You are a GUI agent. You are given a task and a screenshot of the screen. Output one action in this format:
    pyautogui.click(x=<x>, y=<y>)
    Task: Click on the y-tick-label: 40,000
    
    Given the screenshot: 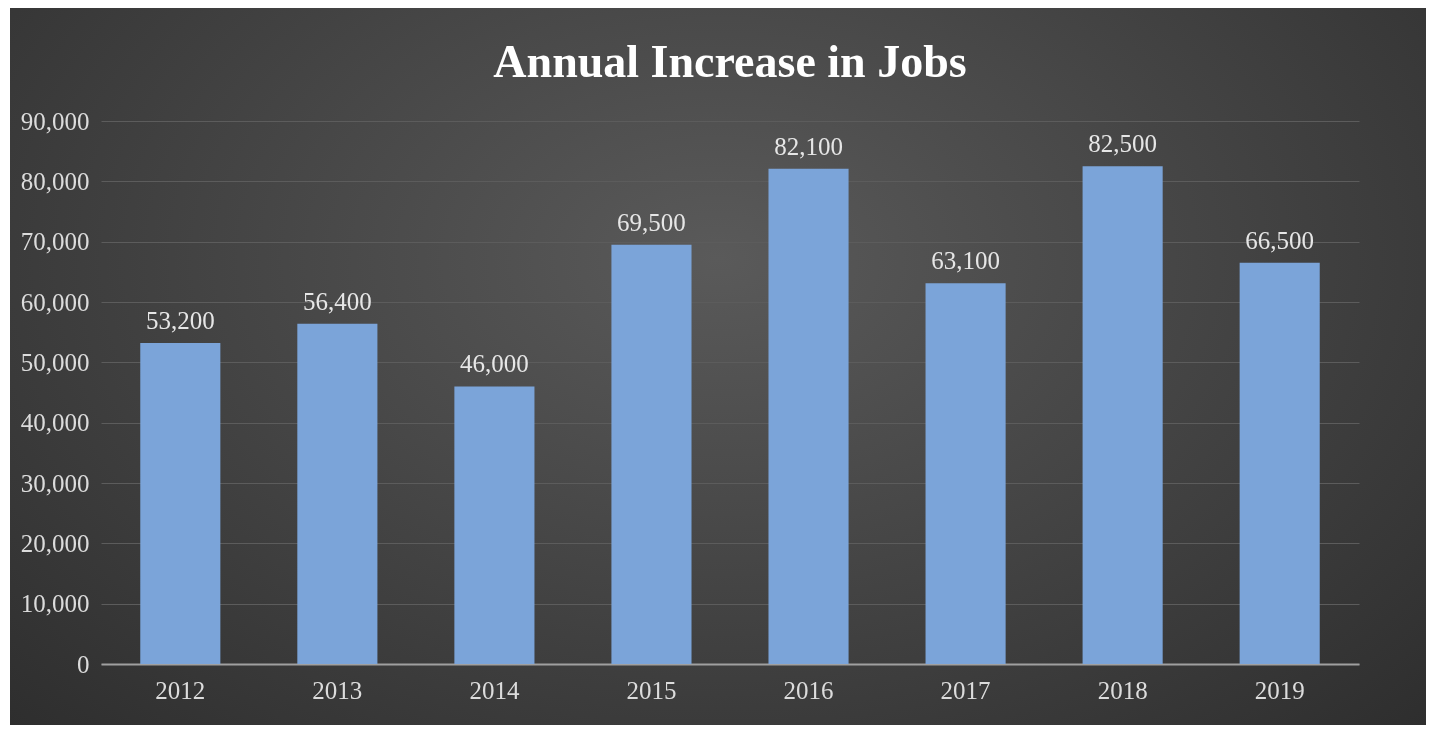 What is the action you would take?
    pyautogui.click(x=55, y=423)
    